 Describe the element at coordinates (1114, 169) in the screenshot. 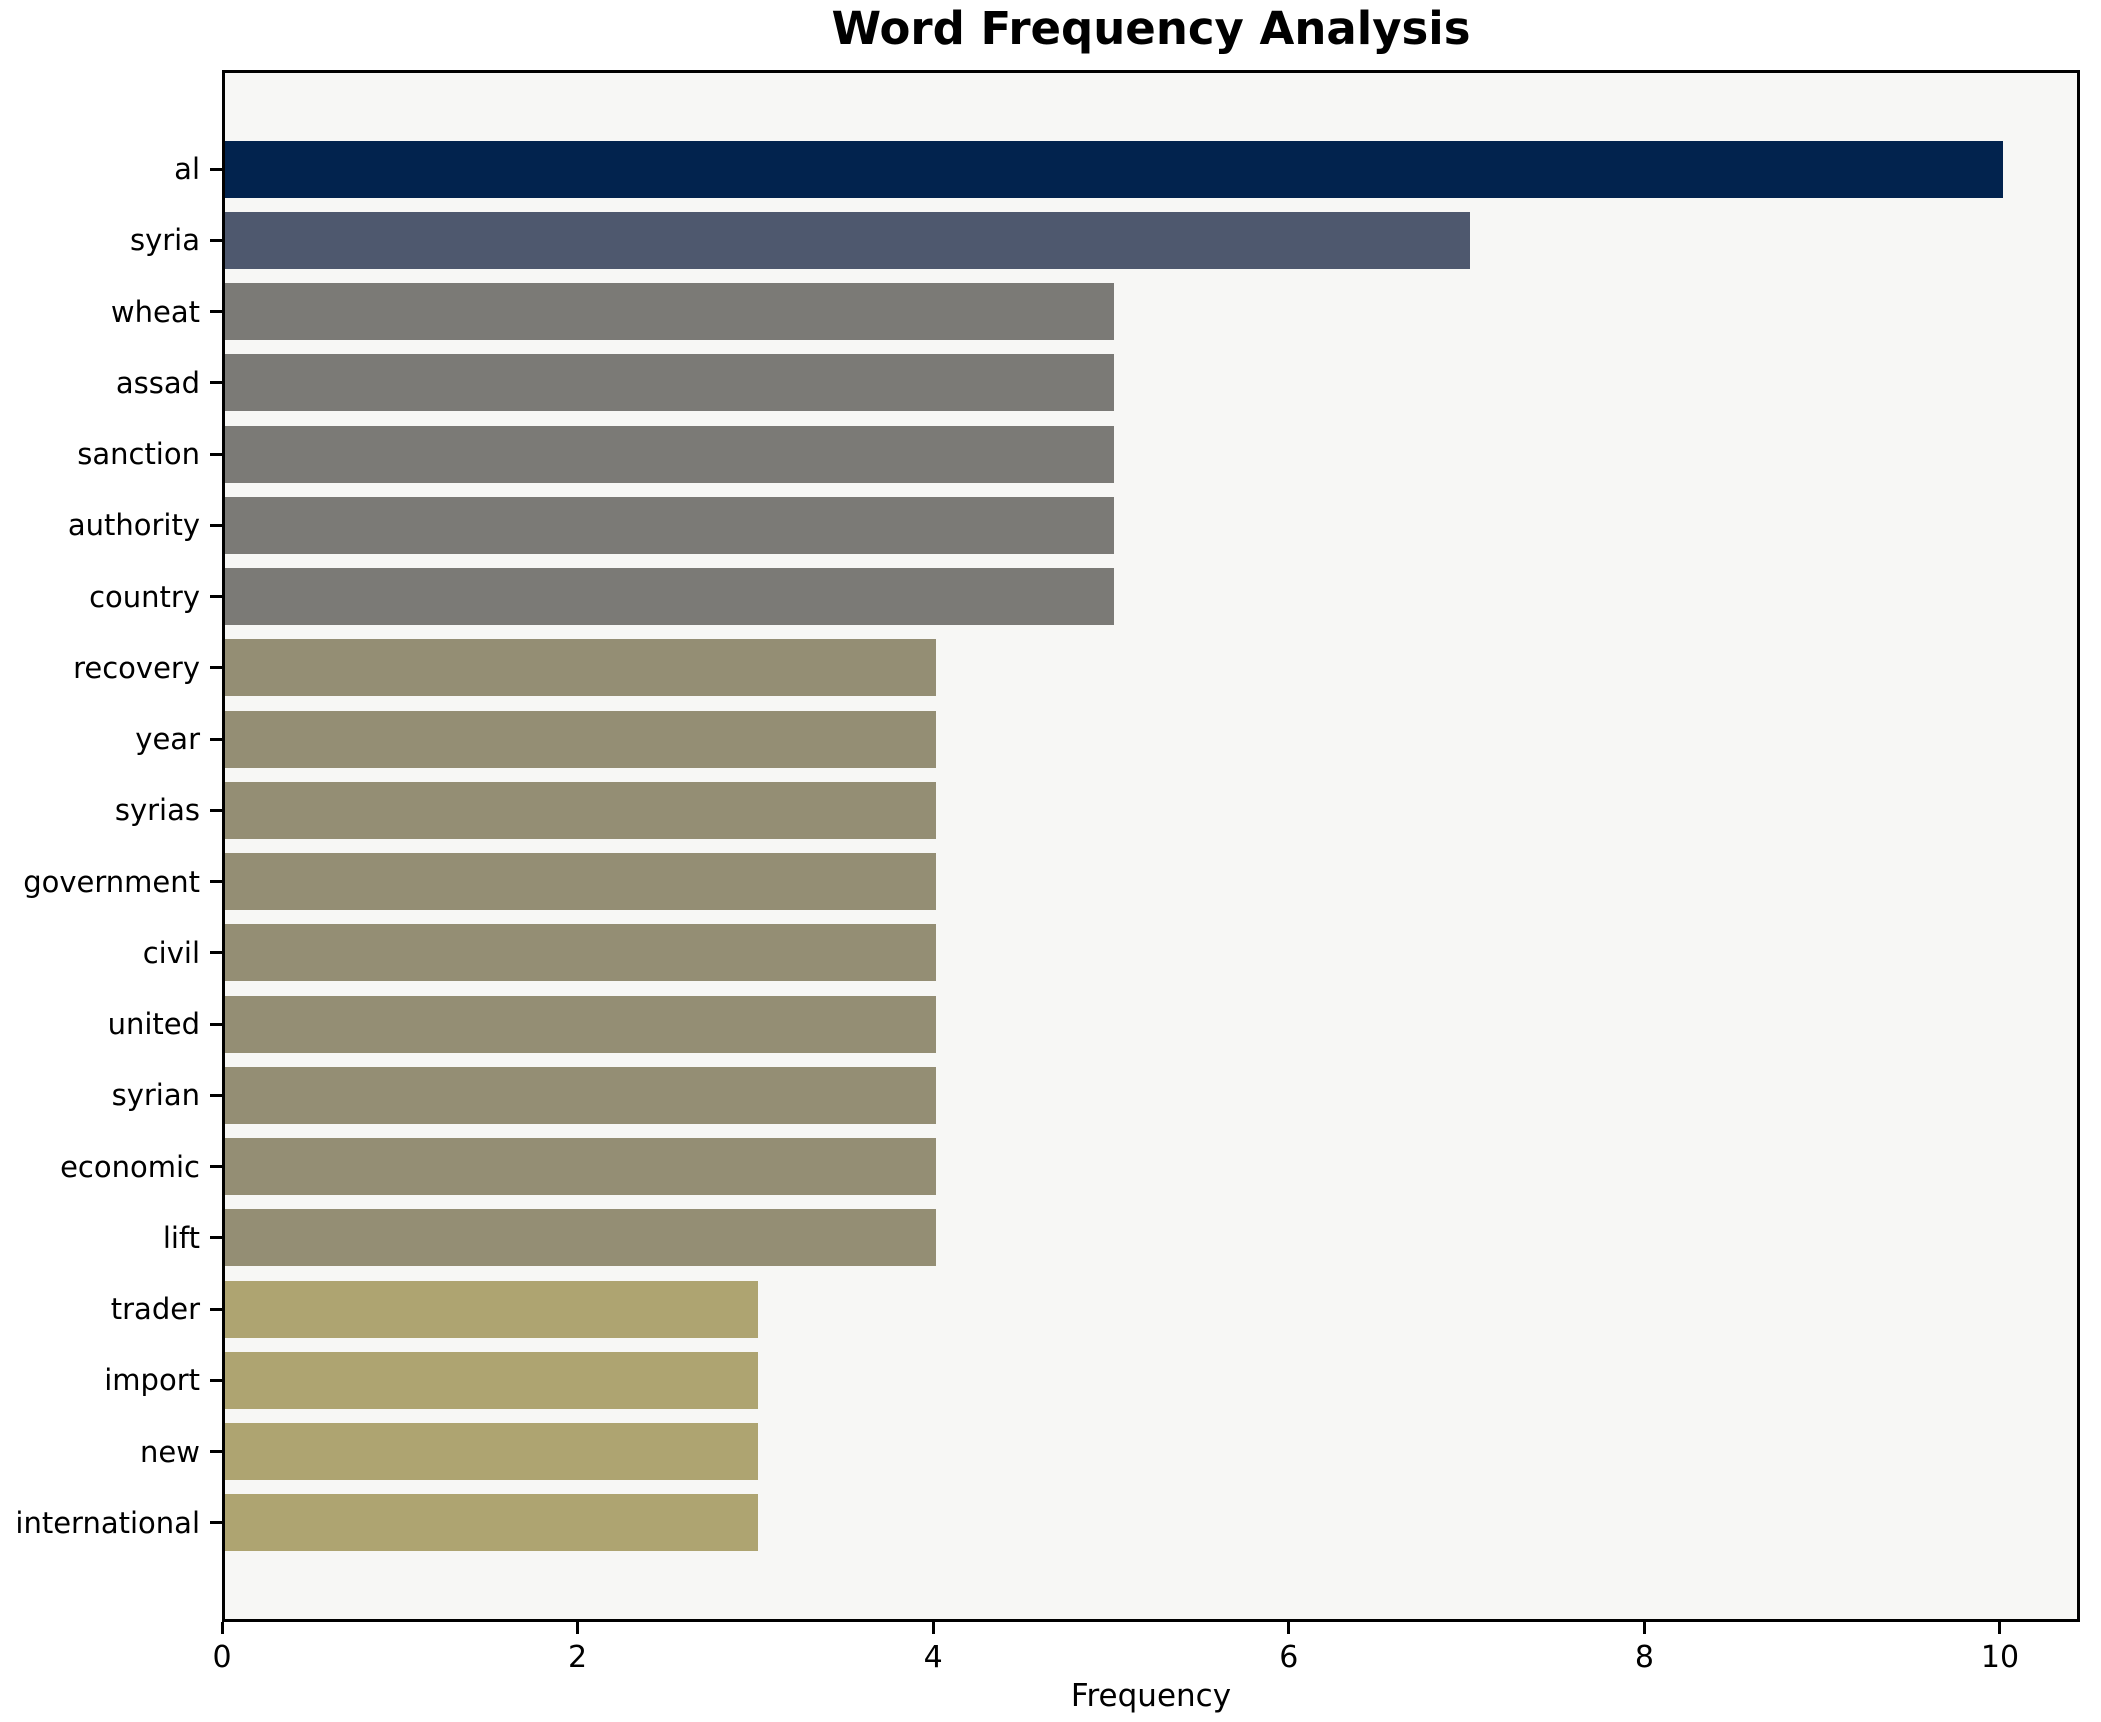

I see `bar-al` at that location.